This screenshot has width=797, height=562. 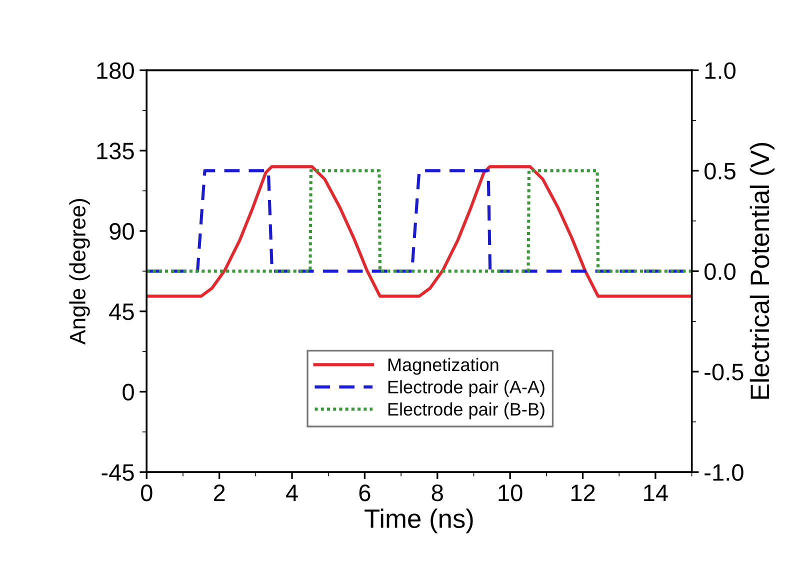 What do you see at coordinates (720, 171) in the screenshot?
I see `y2-tick-label: 0.5` at bounding box center [720, 171].